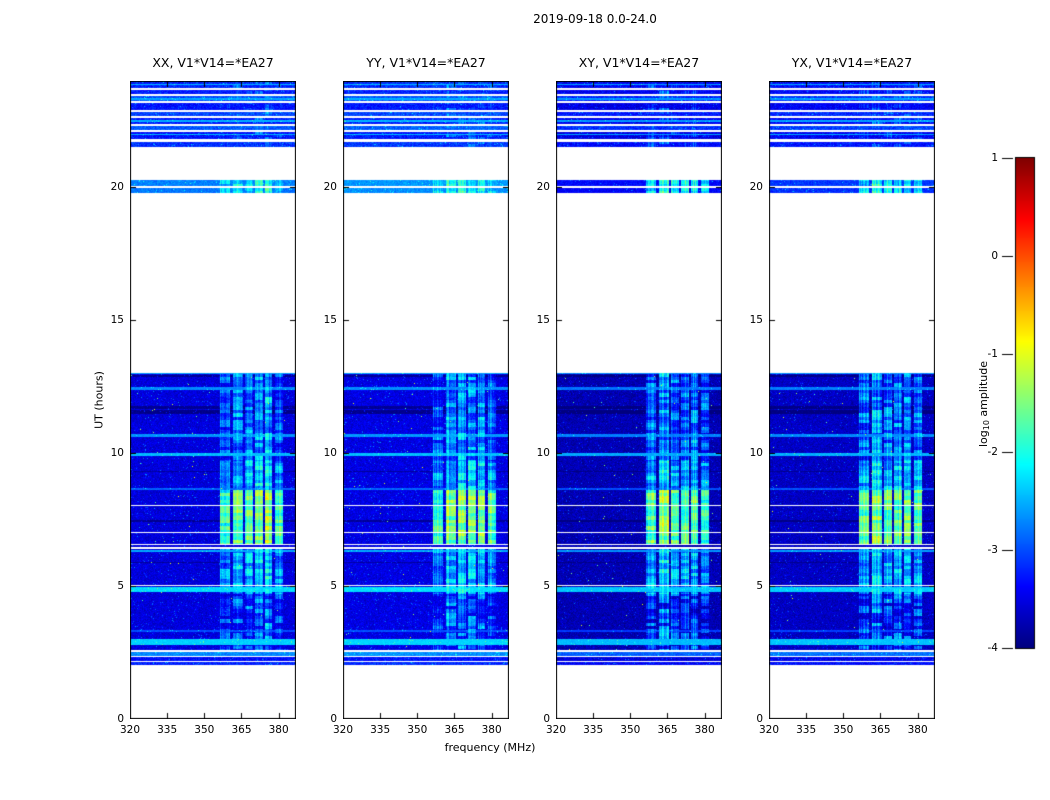 Image resolution: width=1050 pixels, height=800 pixels. What do you see at coordinates (213, 400) in the screenshot?
I see `spectrogram-canvas-xx` at bounding box center [213, 400].